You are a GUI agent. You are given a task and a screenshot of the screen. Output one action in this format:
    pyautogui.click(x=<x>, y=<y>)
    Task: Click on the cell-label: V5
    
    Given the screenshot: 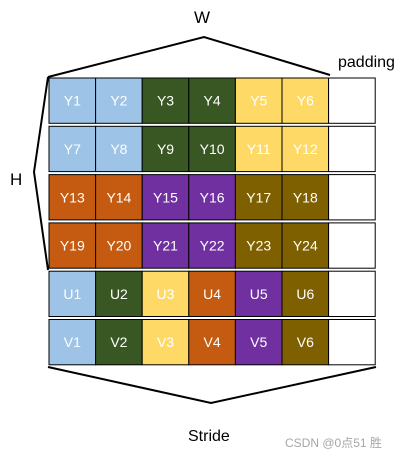 What is the action you would take?
    pyautogui.click(x=258, y=342)
    